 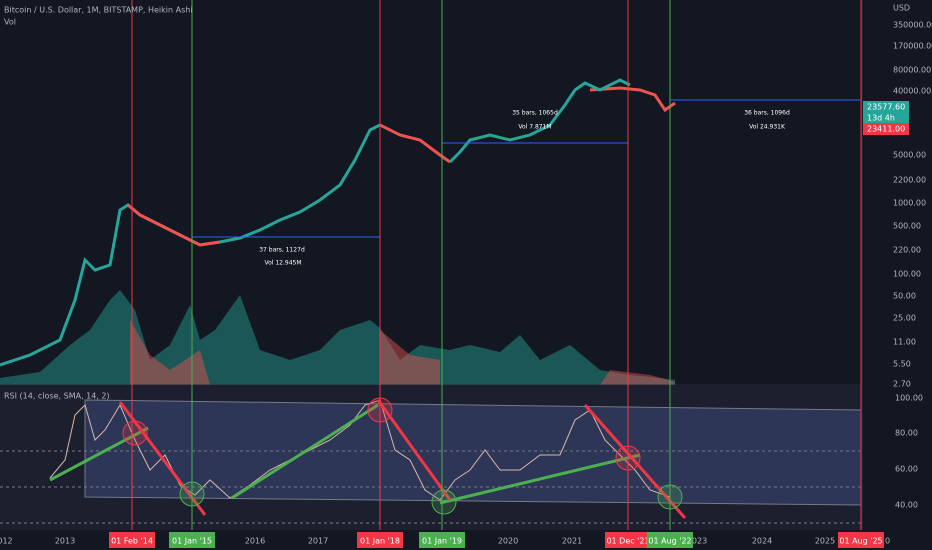 I want to click on time-label: 2025, so click(x=825, y=541).